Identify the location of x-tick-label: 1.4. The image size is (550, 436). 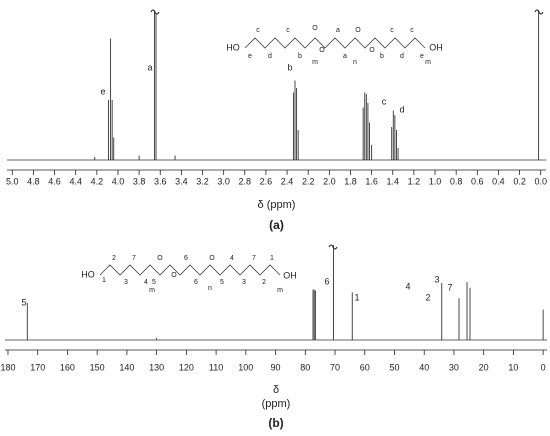
(392, 181).